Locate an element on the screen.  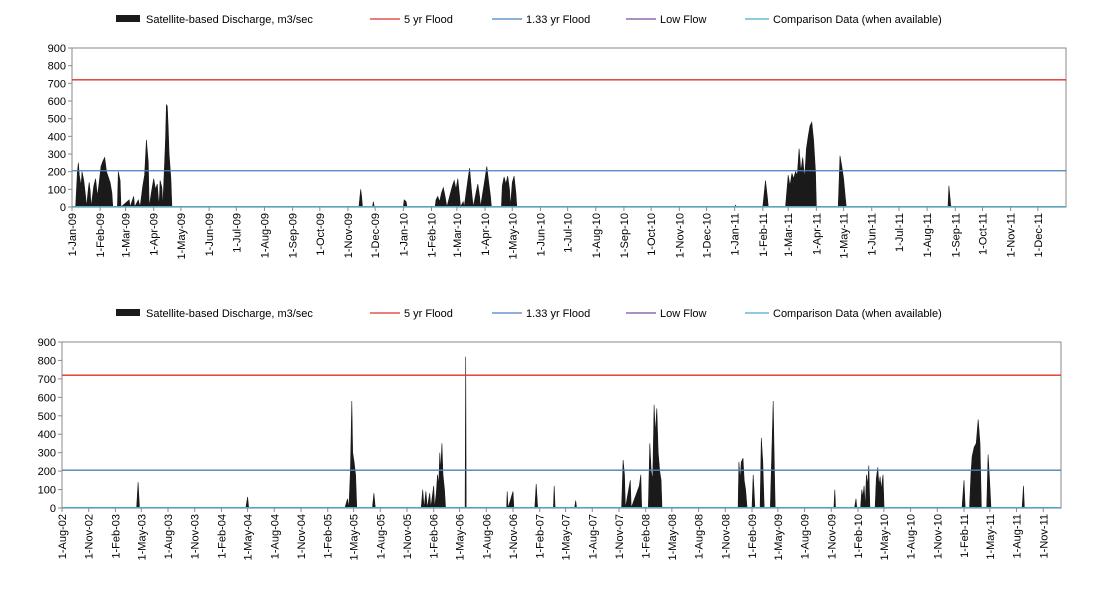
x-tick-label: 1-May-10 is located at coordinates (885, 537).